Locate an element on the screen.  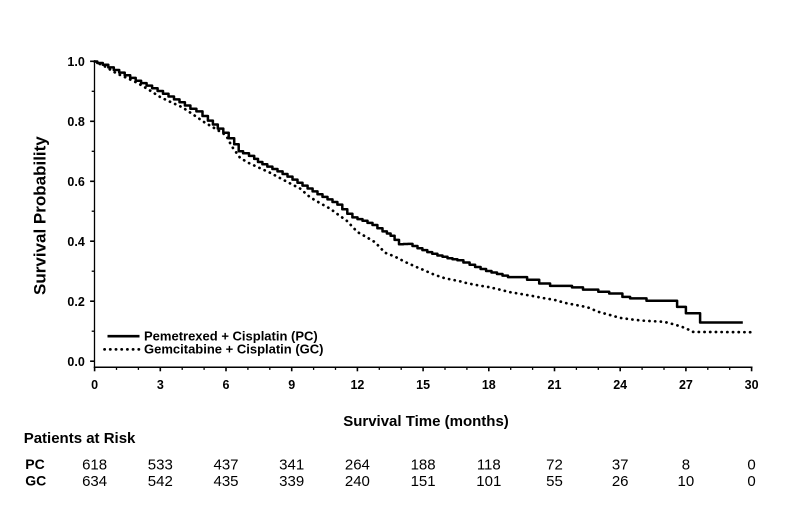
svg-text: 15 is located at coordinates (423, 385).